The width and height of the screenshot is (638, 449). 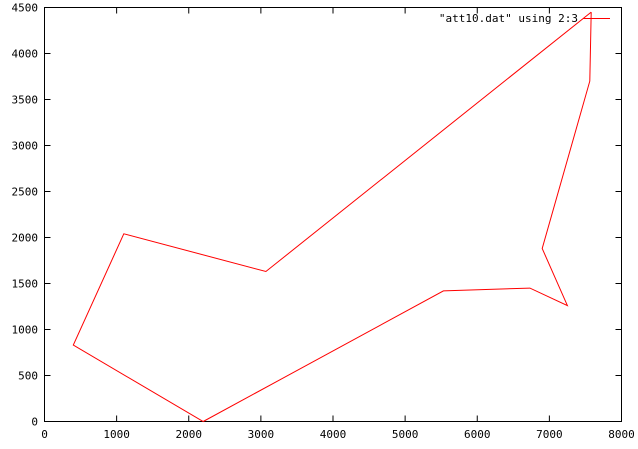 What do you see at coordinates (25, 8) in the screenshot?
I see `y-tick-label-9: 4500` at bounding box center [25, 8].